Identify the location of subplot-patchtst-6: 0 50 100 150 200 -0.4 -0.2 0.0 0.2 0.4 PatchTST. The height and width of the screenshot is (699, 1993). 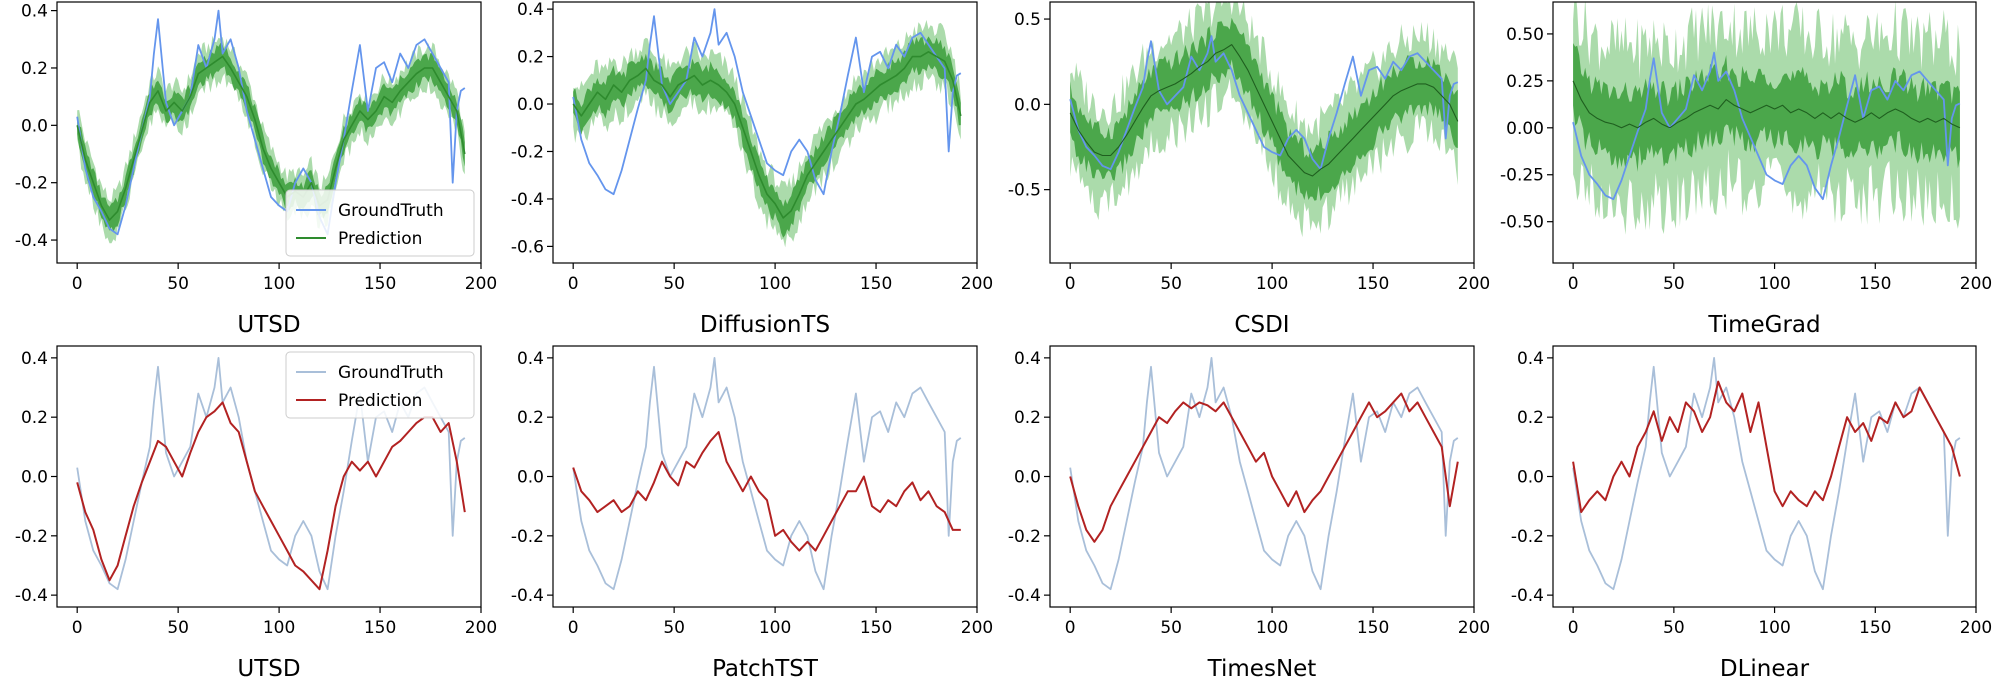
(752, 513).